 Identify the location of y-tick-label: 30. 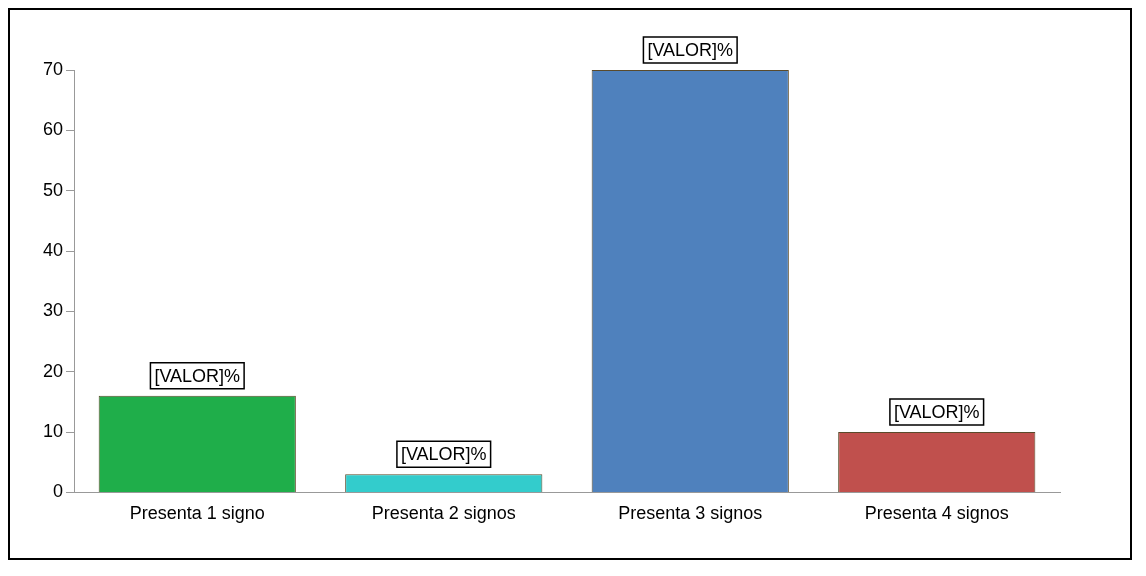
(53, 310).